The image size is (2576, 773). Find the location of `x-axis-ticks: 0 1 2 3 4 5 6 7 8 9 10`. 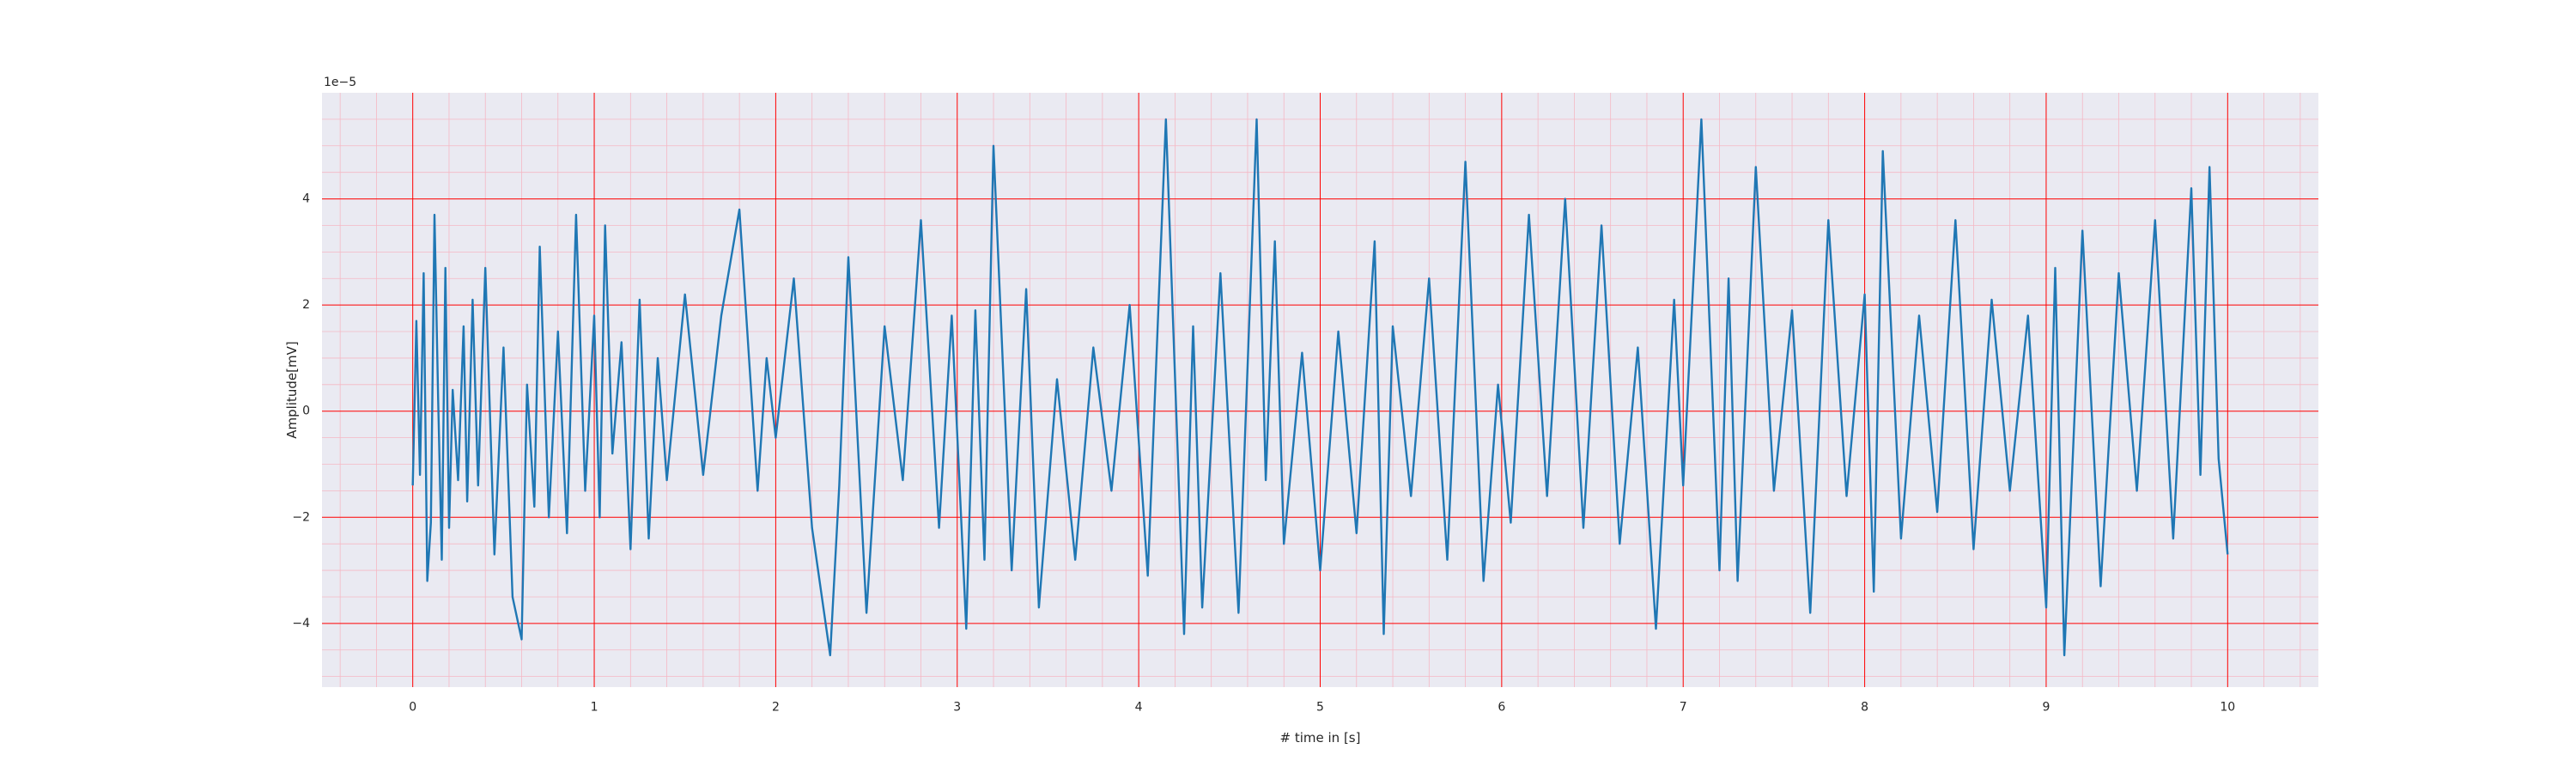

x-axis-ticks: 0 1 2 3 4 5 6 7 8 9 10 is located at coordinates (1322, 708).